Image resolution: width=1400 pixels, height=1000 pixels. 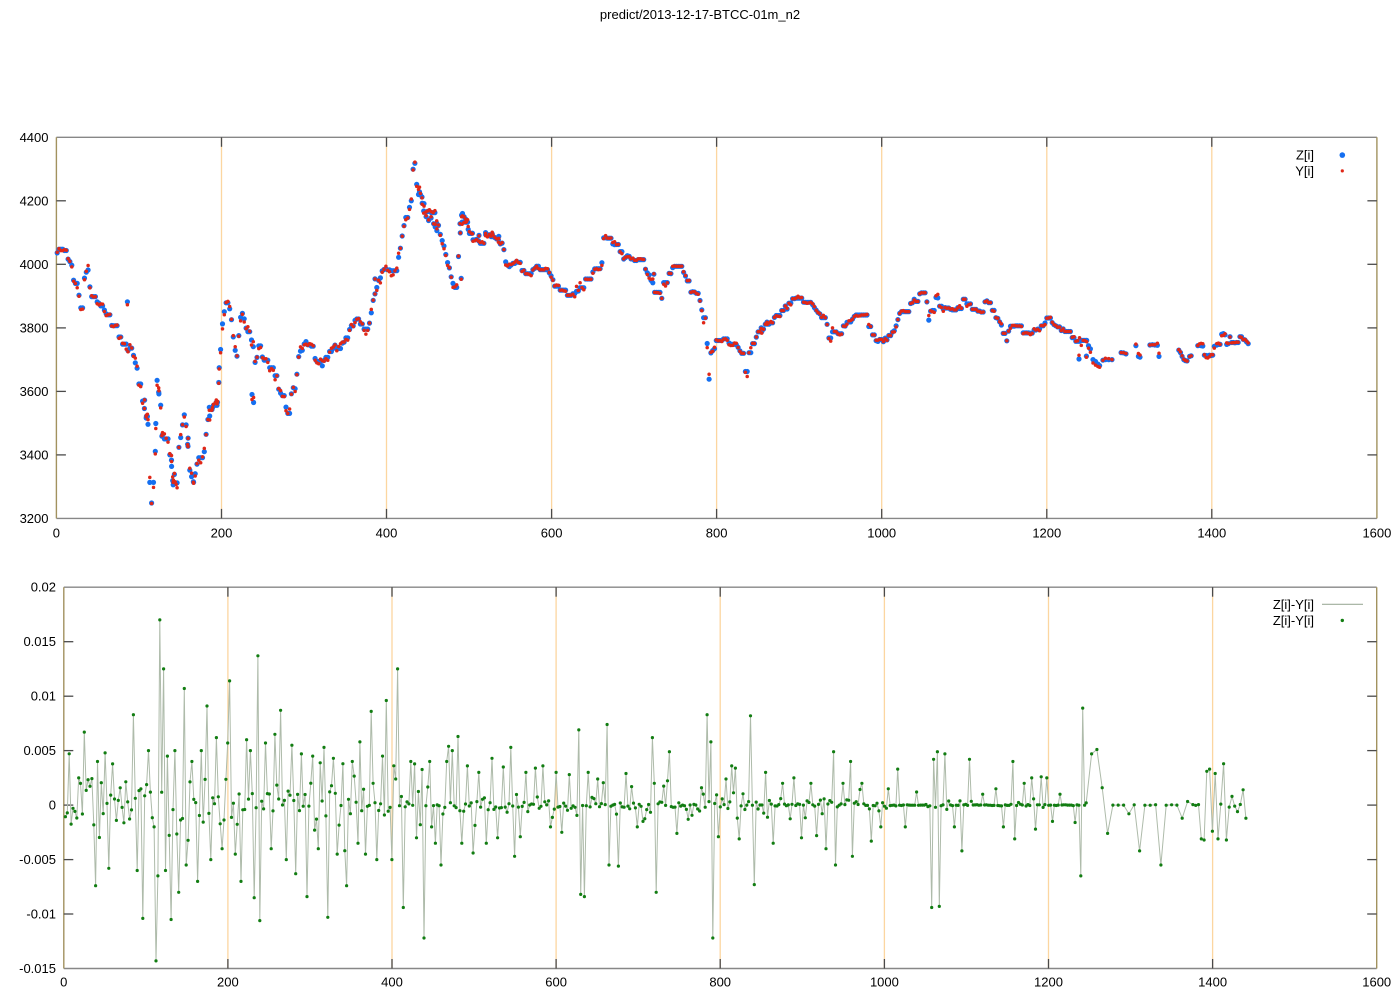 What do you see at coordinates (34, 454) in the screenshot?
I see `svg-text: 3400` at bounding box center [34, 454].